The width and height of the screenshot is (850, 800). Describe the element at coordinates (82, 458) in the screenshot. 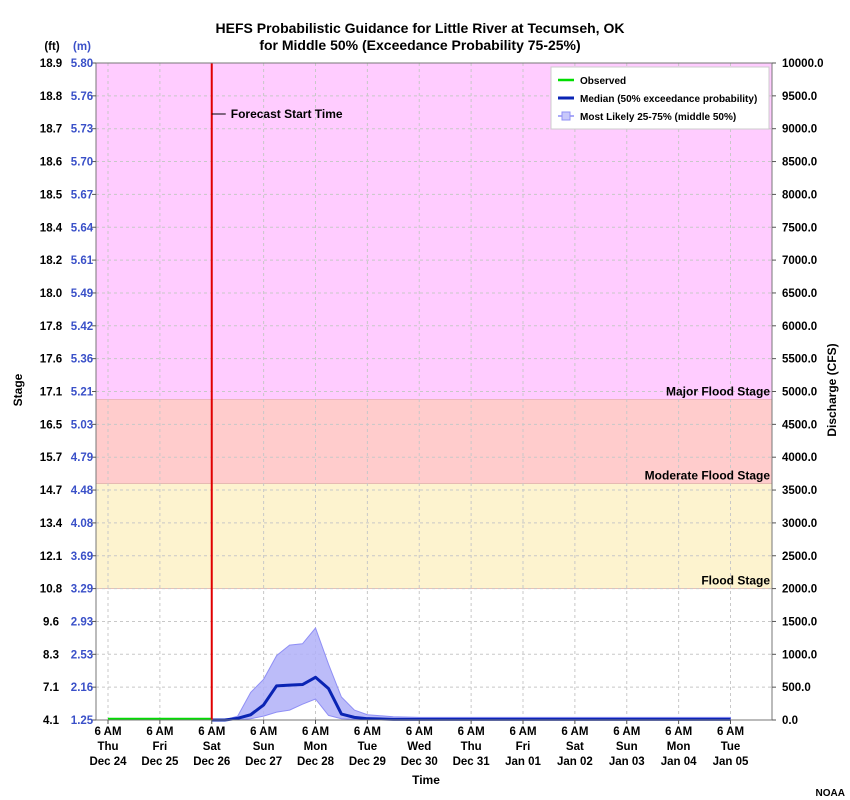

I see `stage-m-tick-8: 4.79` at that location.